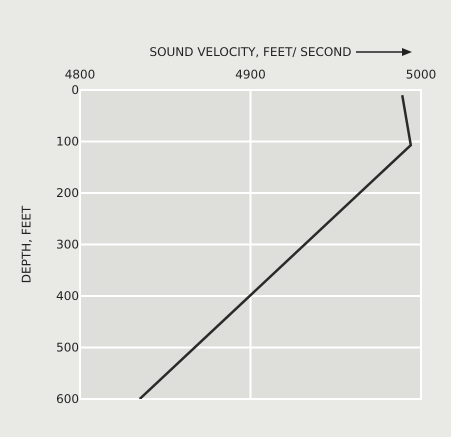 Image resolution: width=451 pixels, height=437 pixels. Describe the element at coordinates (421, 75) in the screenshot. I see `x-tick-label: 5000` at that location.